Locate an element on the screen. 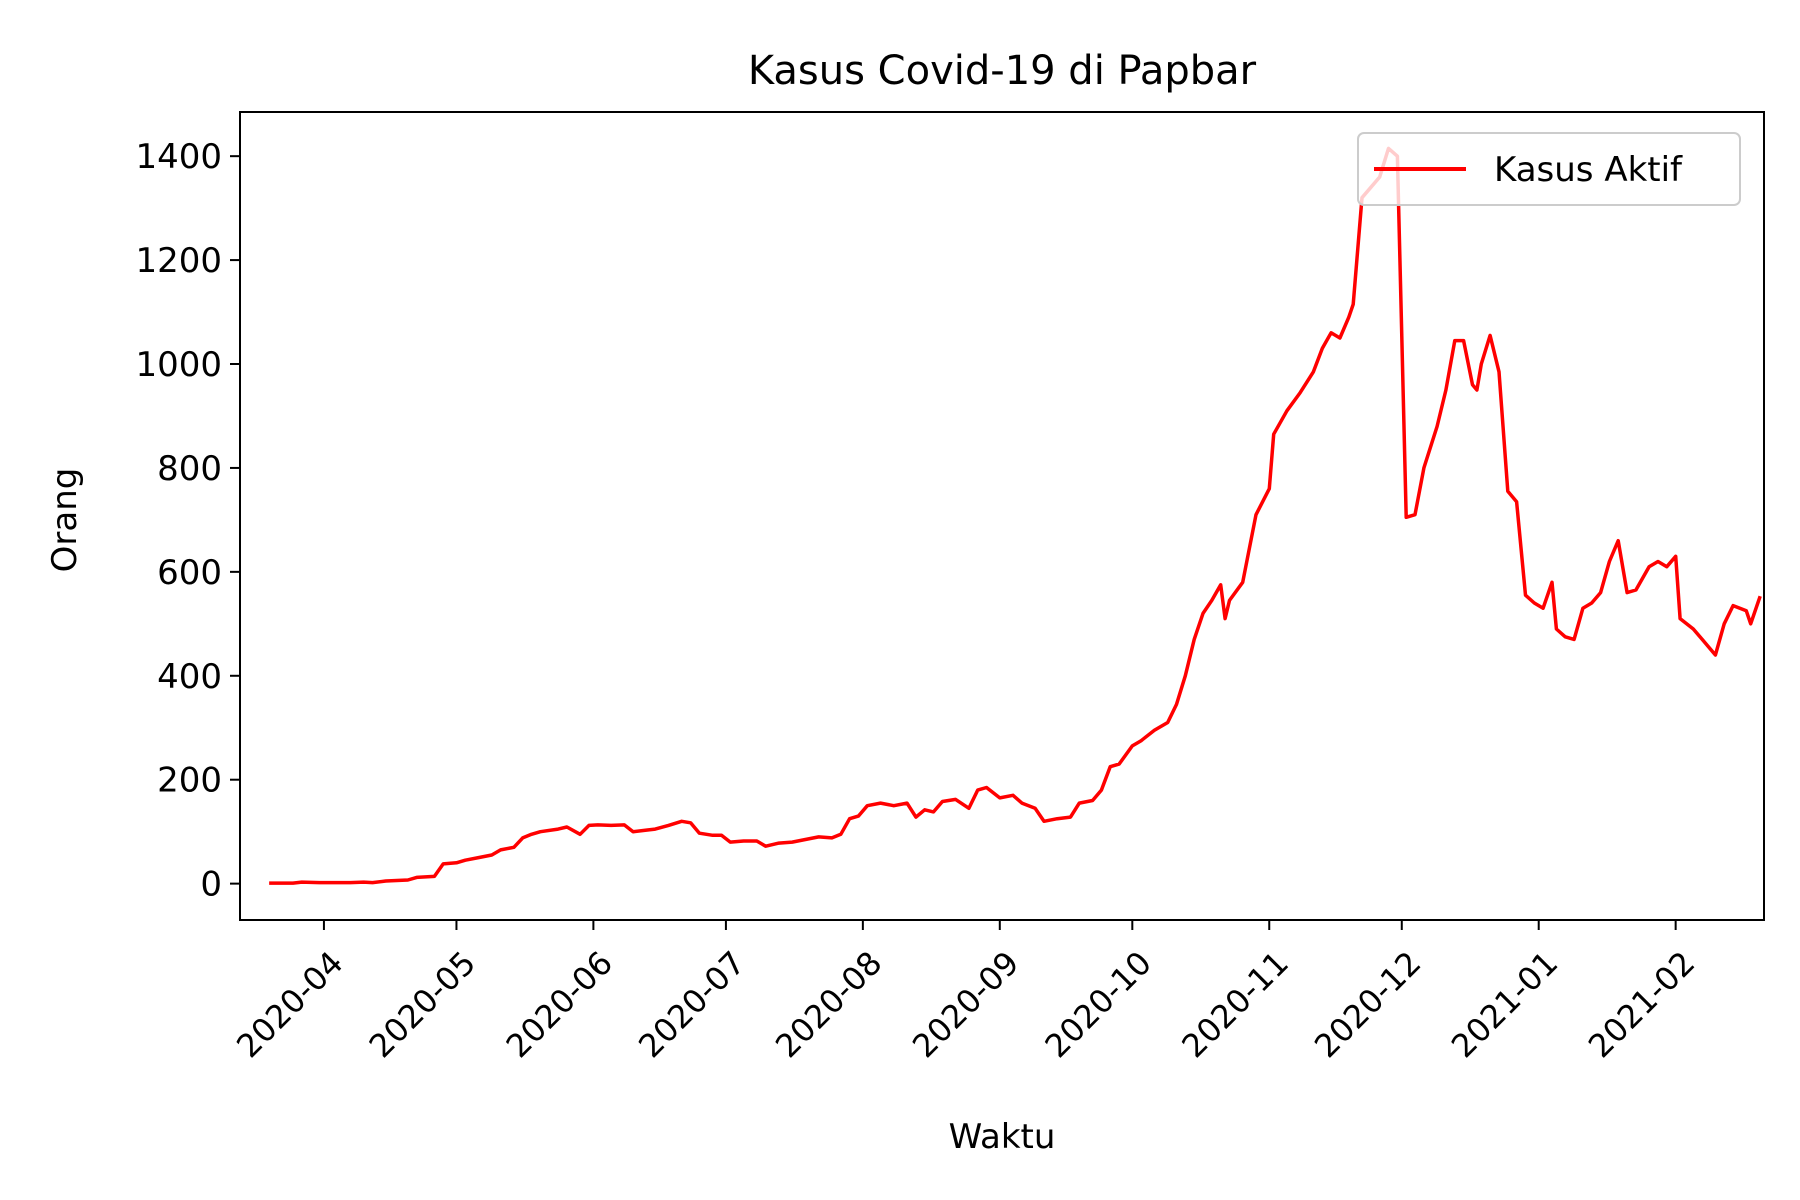  y-tick-label: 600 is located at coordinates (189, 573).